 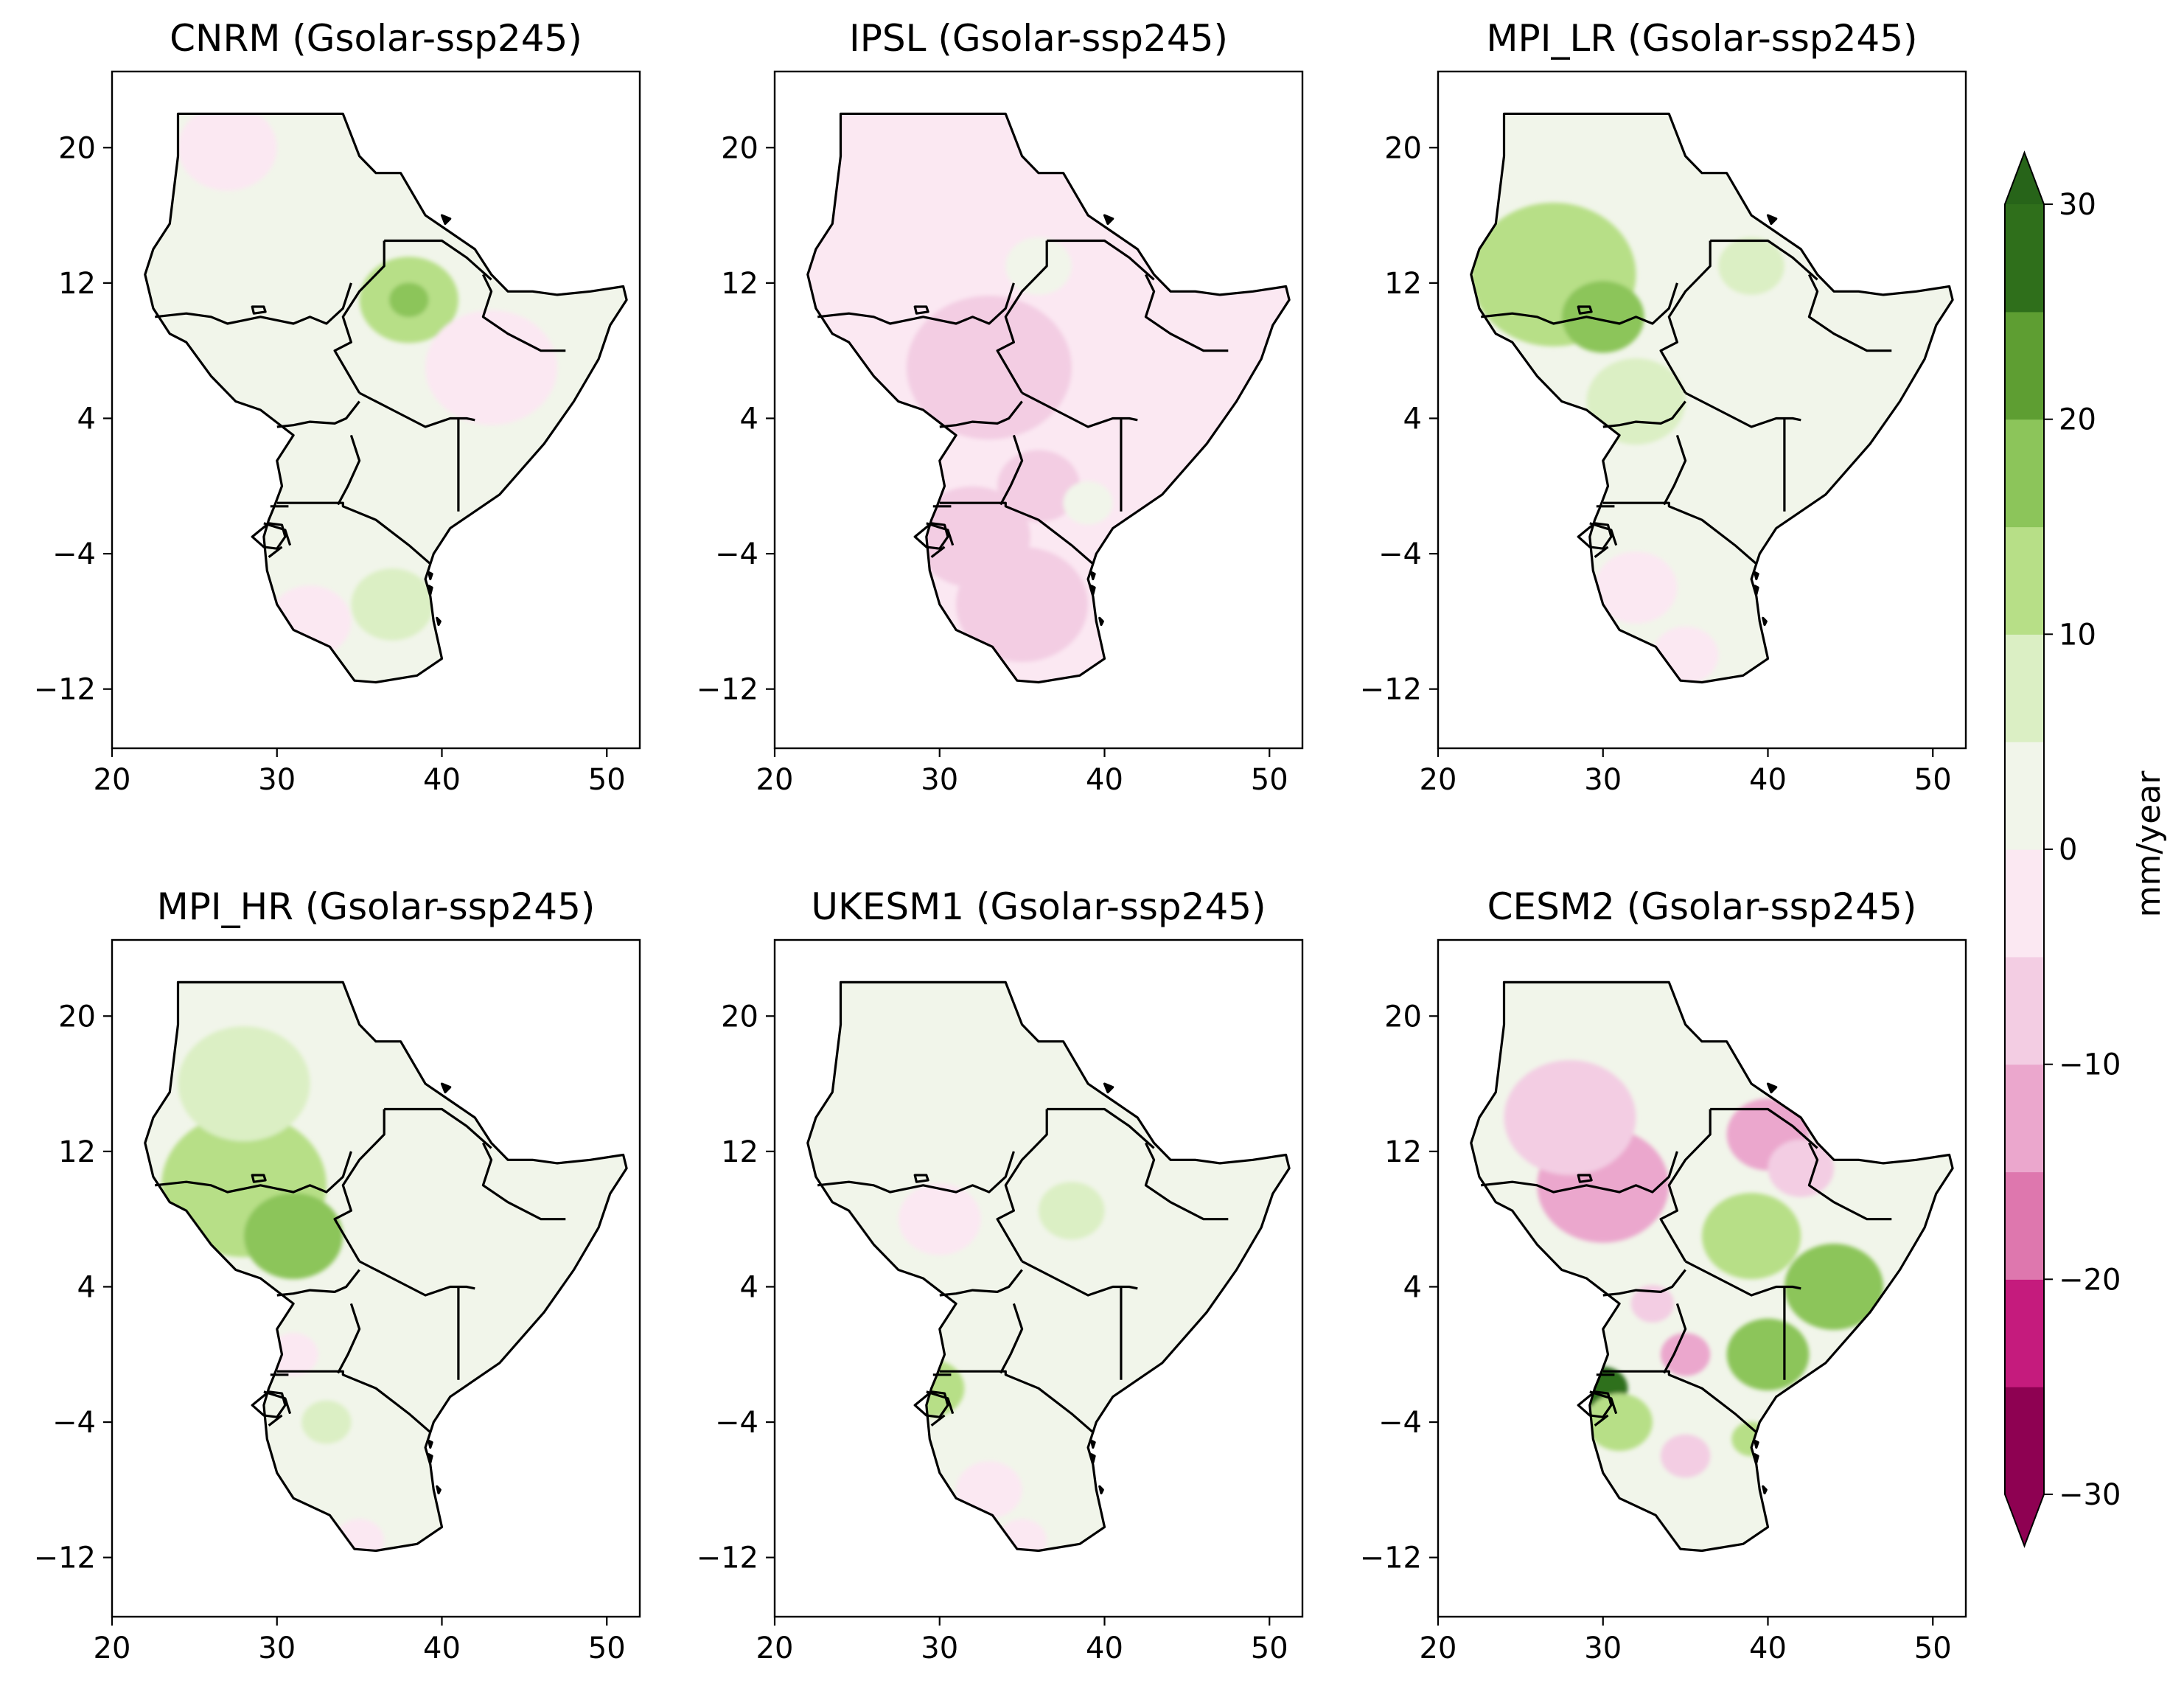 What do you see at coordinates (939, 1648) in the screenshot?
I see `x-tick-label: 30` at bounding box center [939, 1648].